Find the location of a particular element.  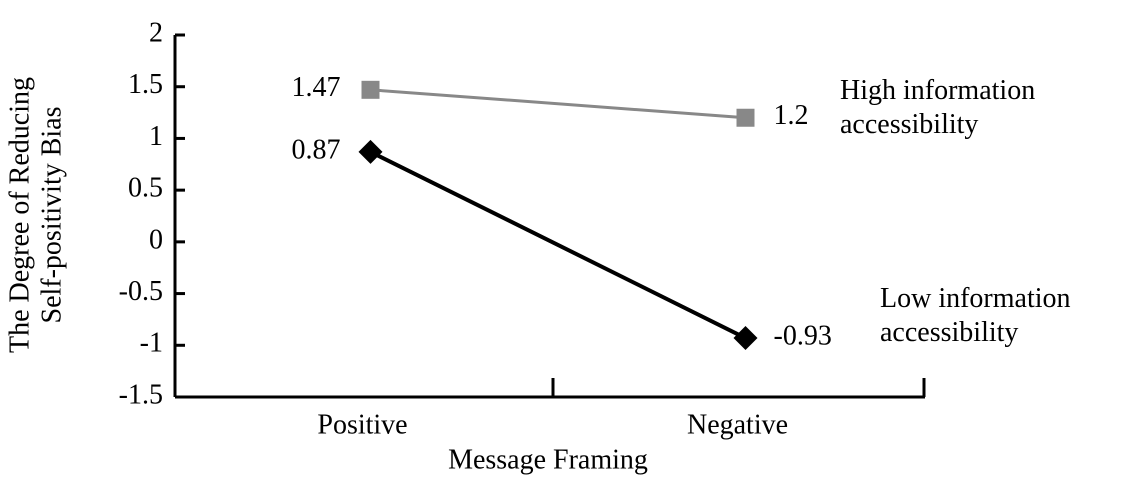

y-tick-label: -1 is located at coordinates (151, 343).